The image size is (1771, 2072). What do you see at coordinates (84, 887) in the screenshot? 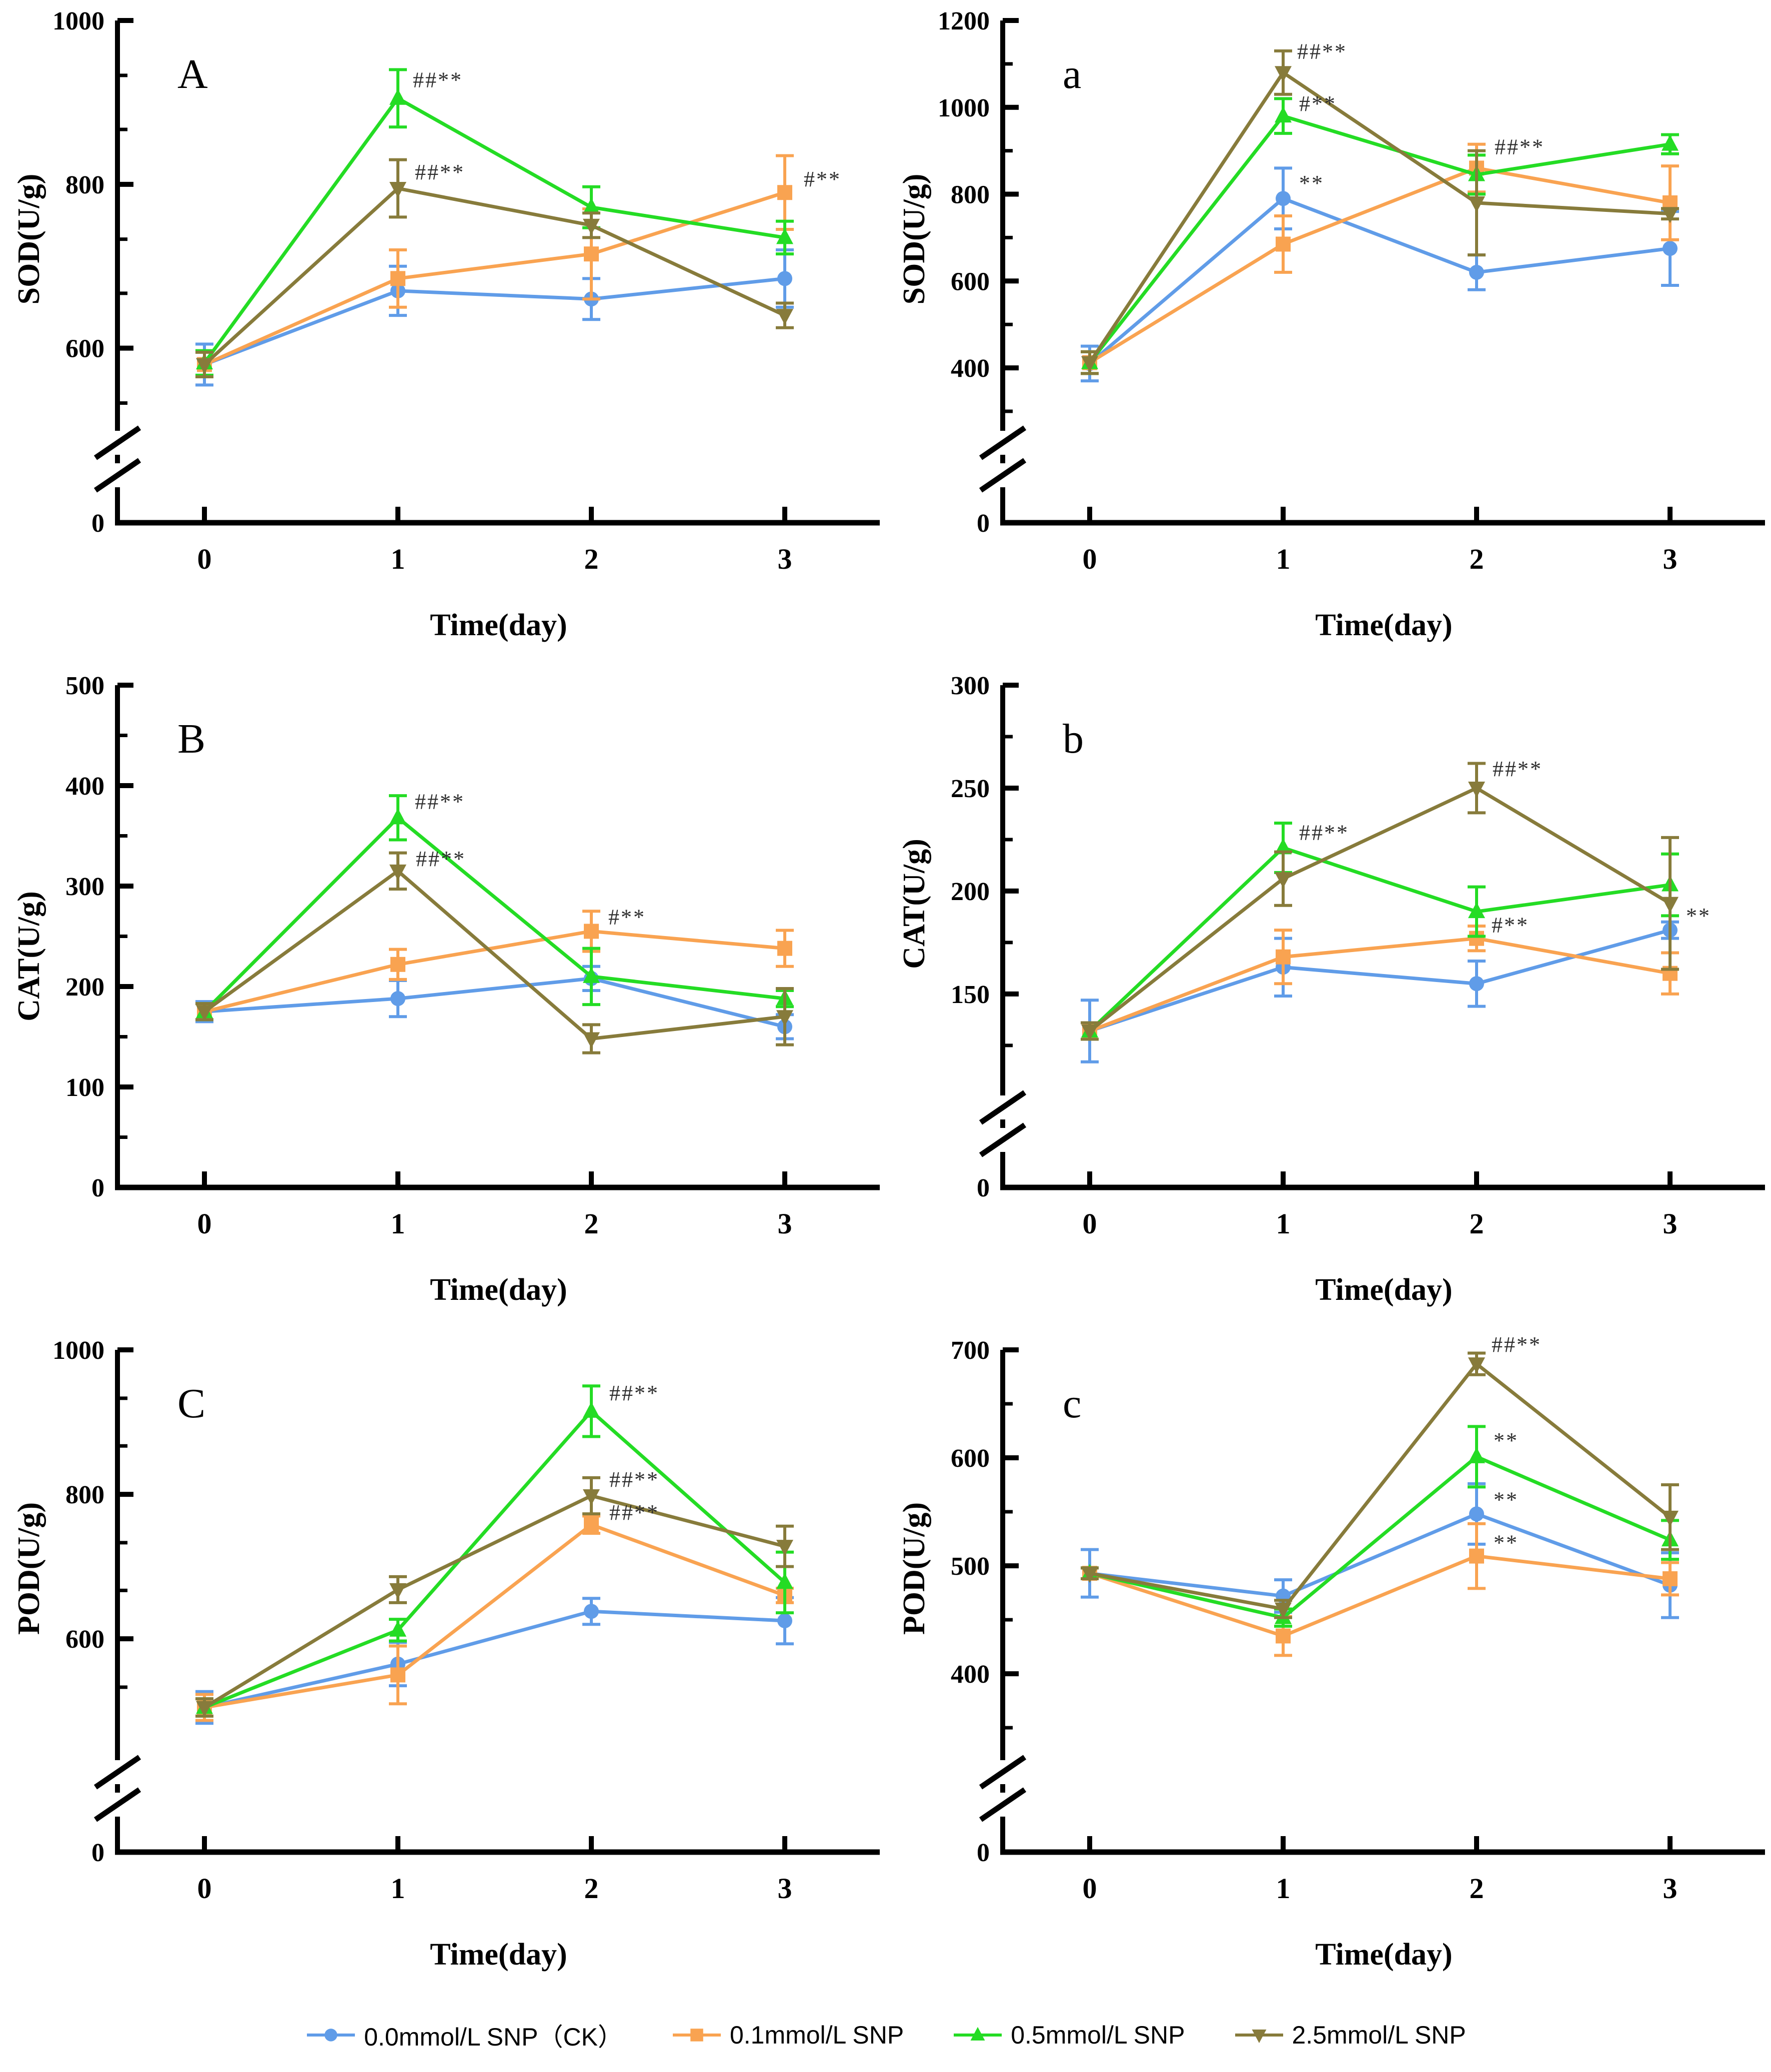
I see `y-tick-label: 300` at bounding box center [84, 887].